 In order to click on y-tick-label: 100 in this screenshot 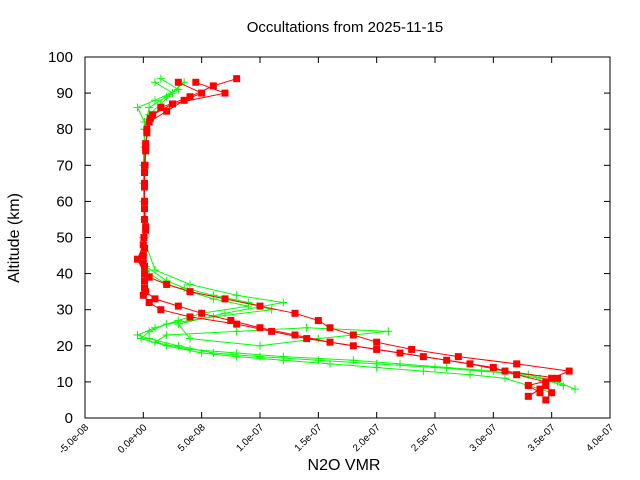, I will do `click(60, 57)`.